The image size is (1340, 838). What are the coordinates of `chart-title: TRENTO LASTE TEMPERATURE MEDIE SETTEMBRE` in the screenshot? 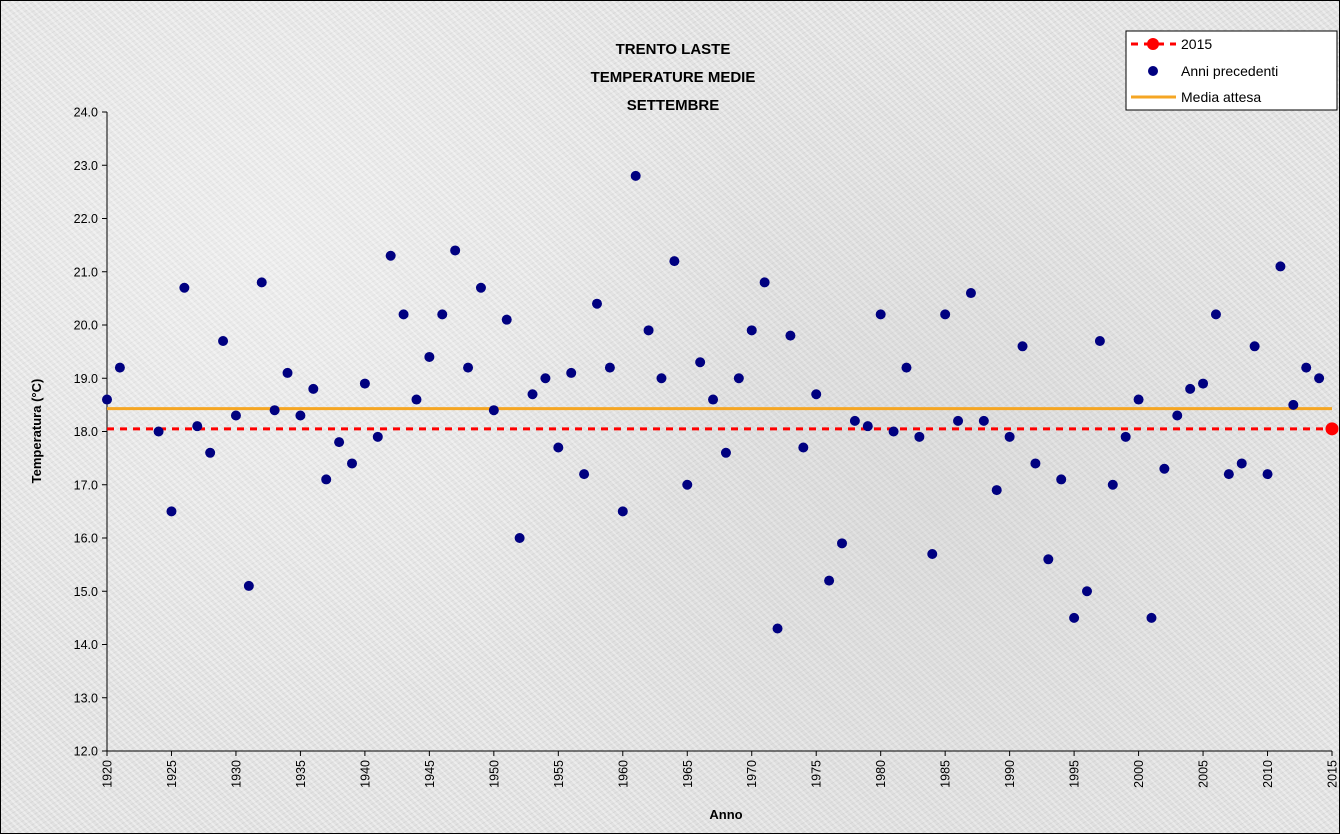 It's located at (673, 77).